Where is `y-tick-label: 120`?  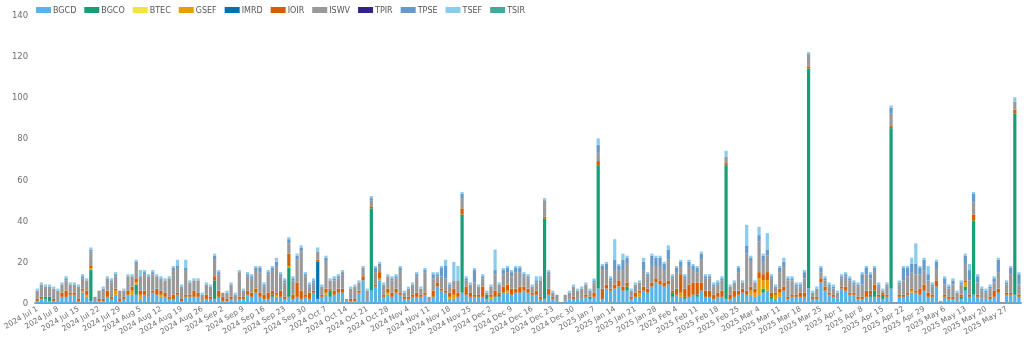 y-tick-label: 120 is located at coordinates (20, 56).